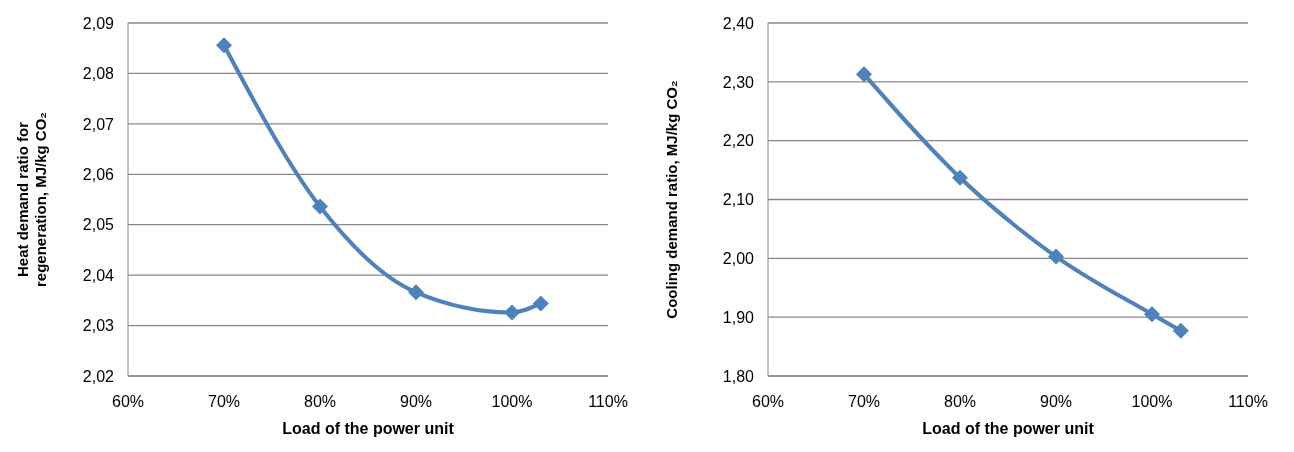  What do you see at coordinates (98, 225) in the screenshot?
I see `y-tick-label: 2,05` at bounding box center [98, 225].